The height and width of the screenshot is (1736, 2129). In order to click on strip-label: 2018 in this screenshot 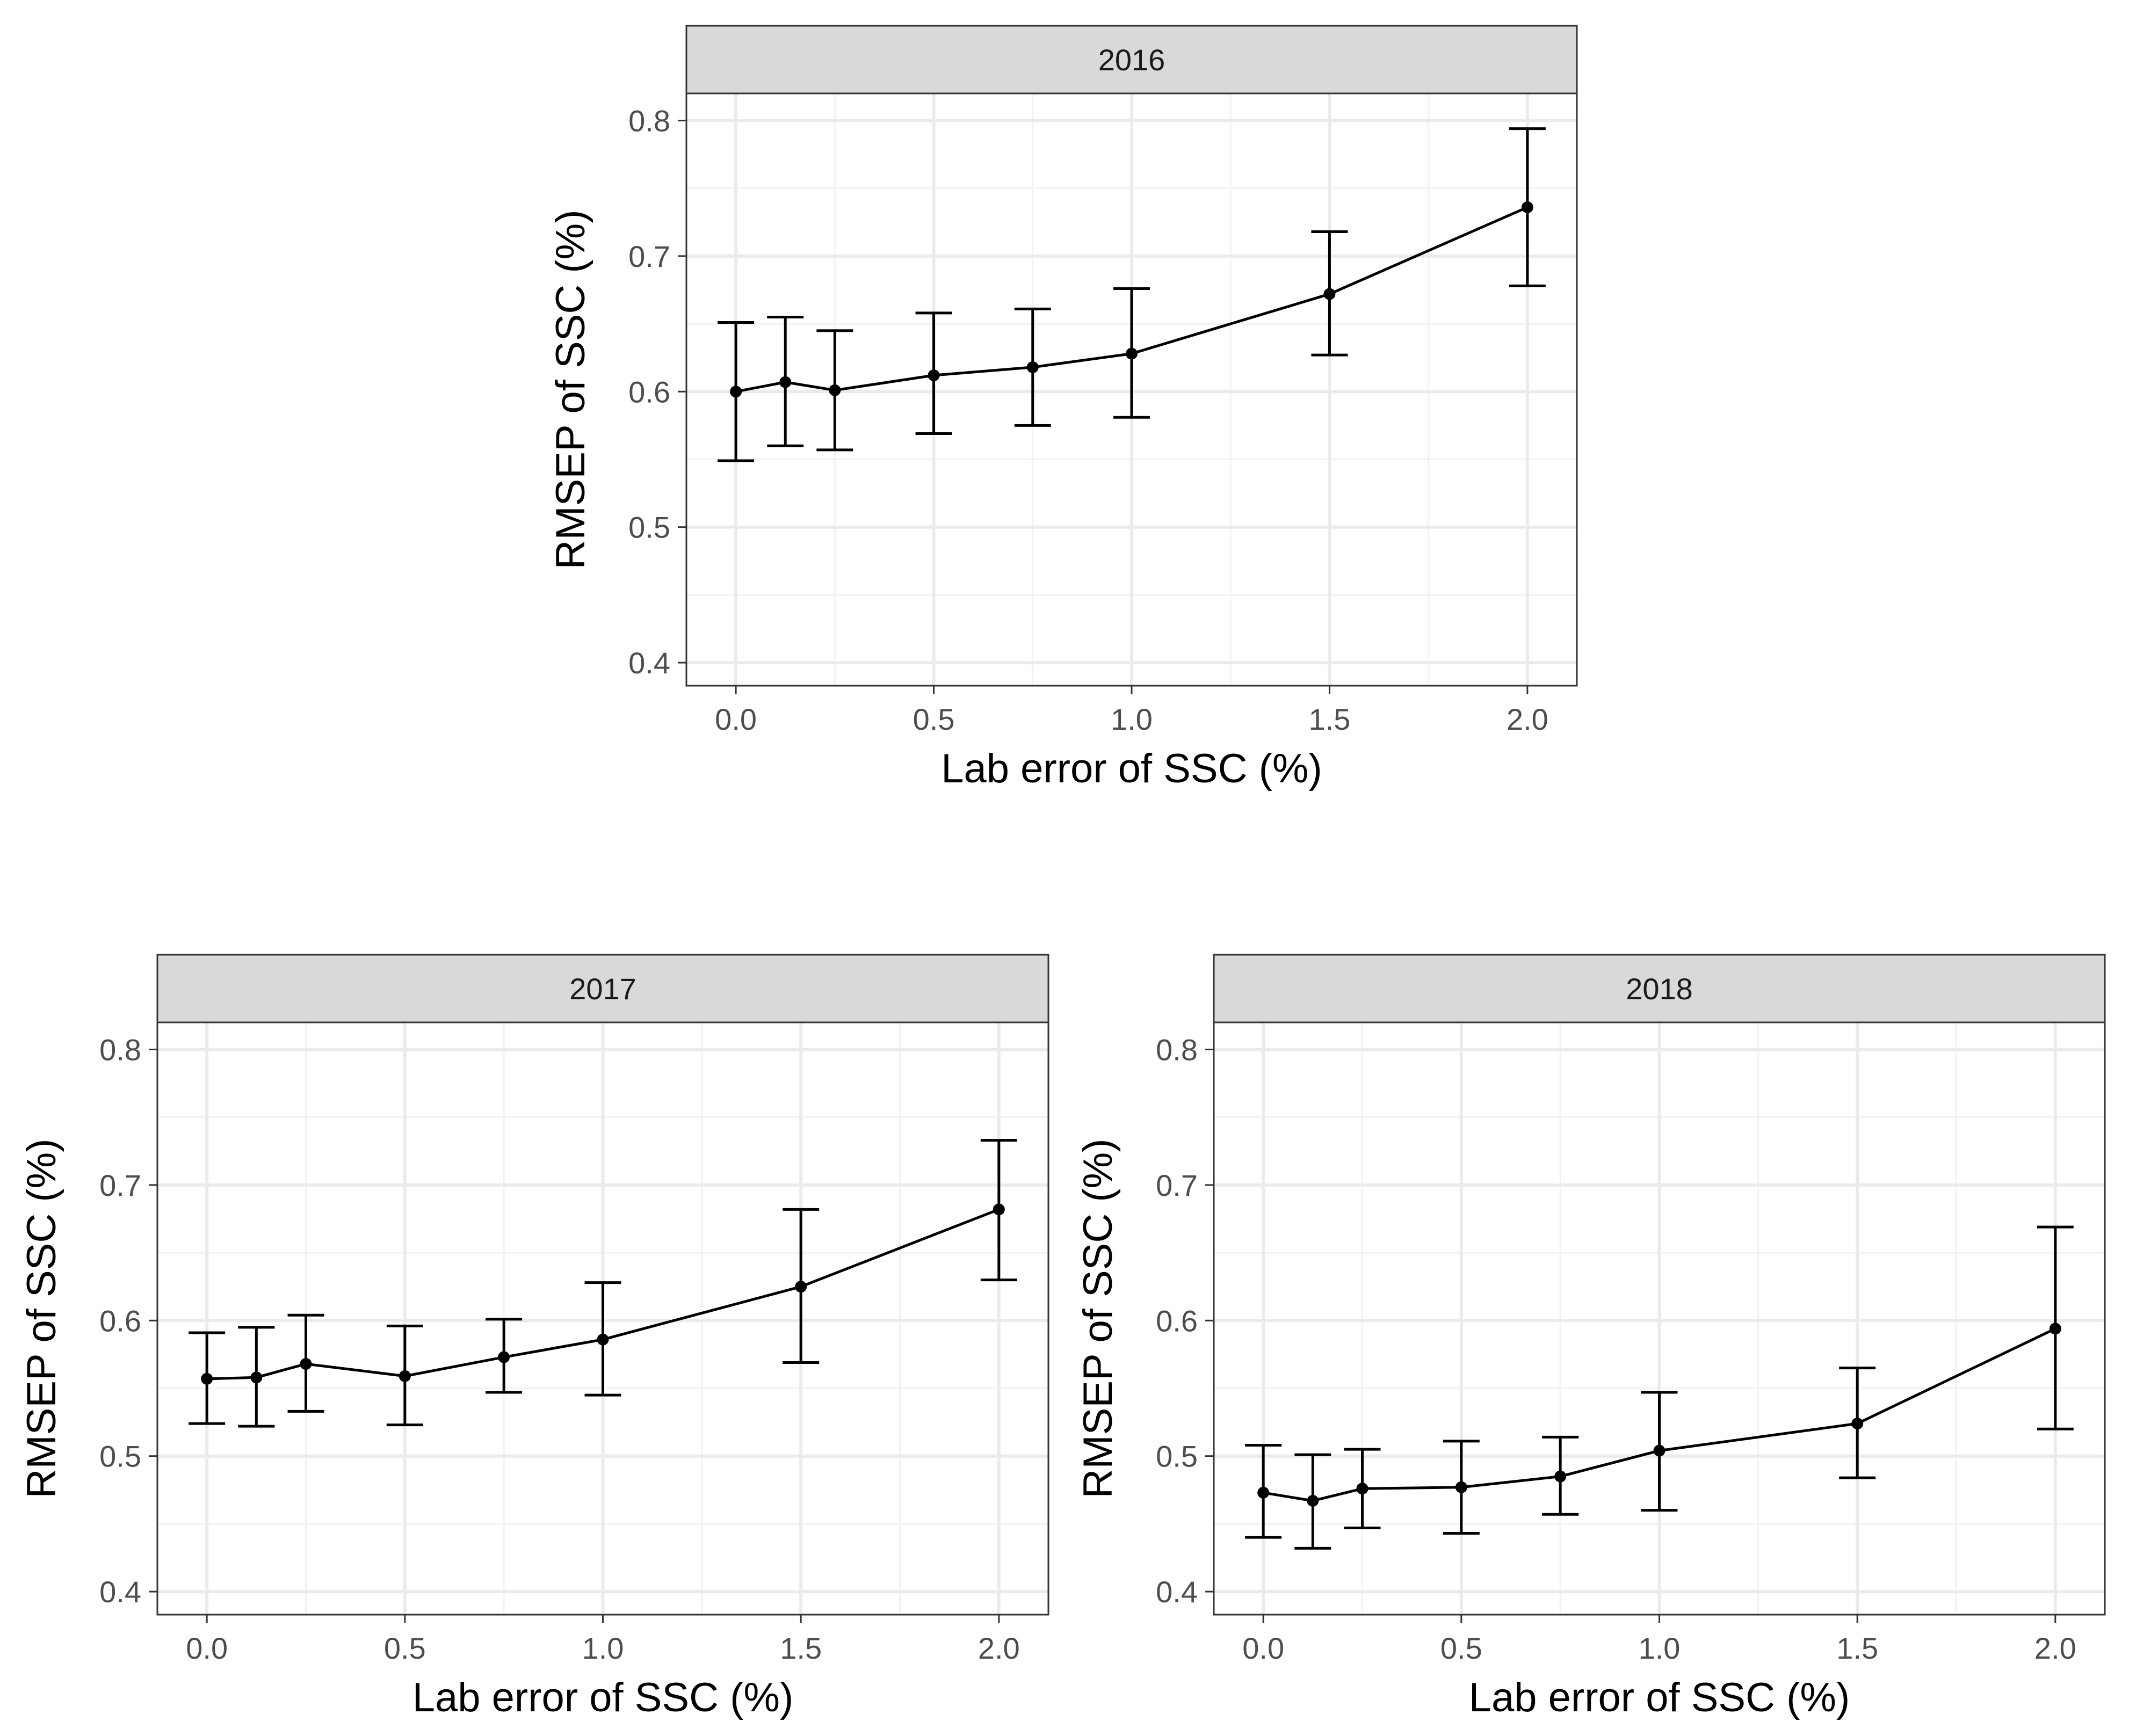, I will do `click(1659, 989)`.